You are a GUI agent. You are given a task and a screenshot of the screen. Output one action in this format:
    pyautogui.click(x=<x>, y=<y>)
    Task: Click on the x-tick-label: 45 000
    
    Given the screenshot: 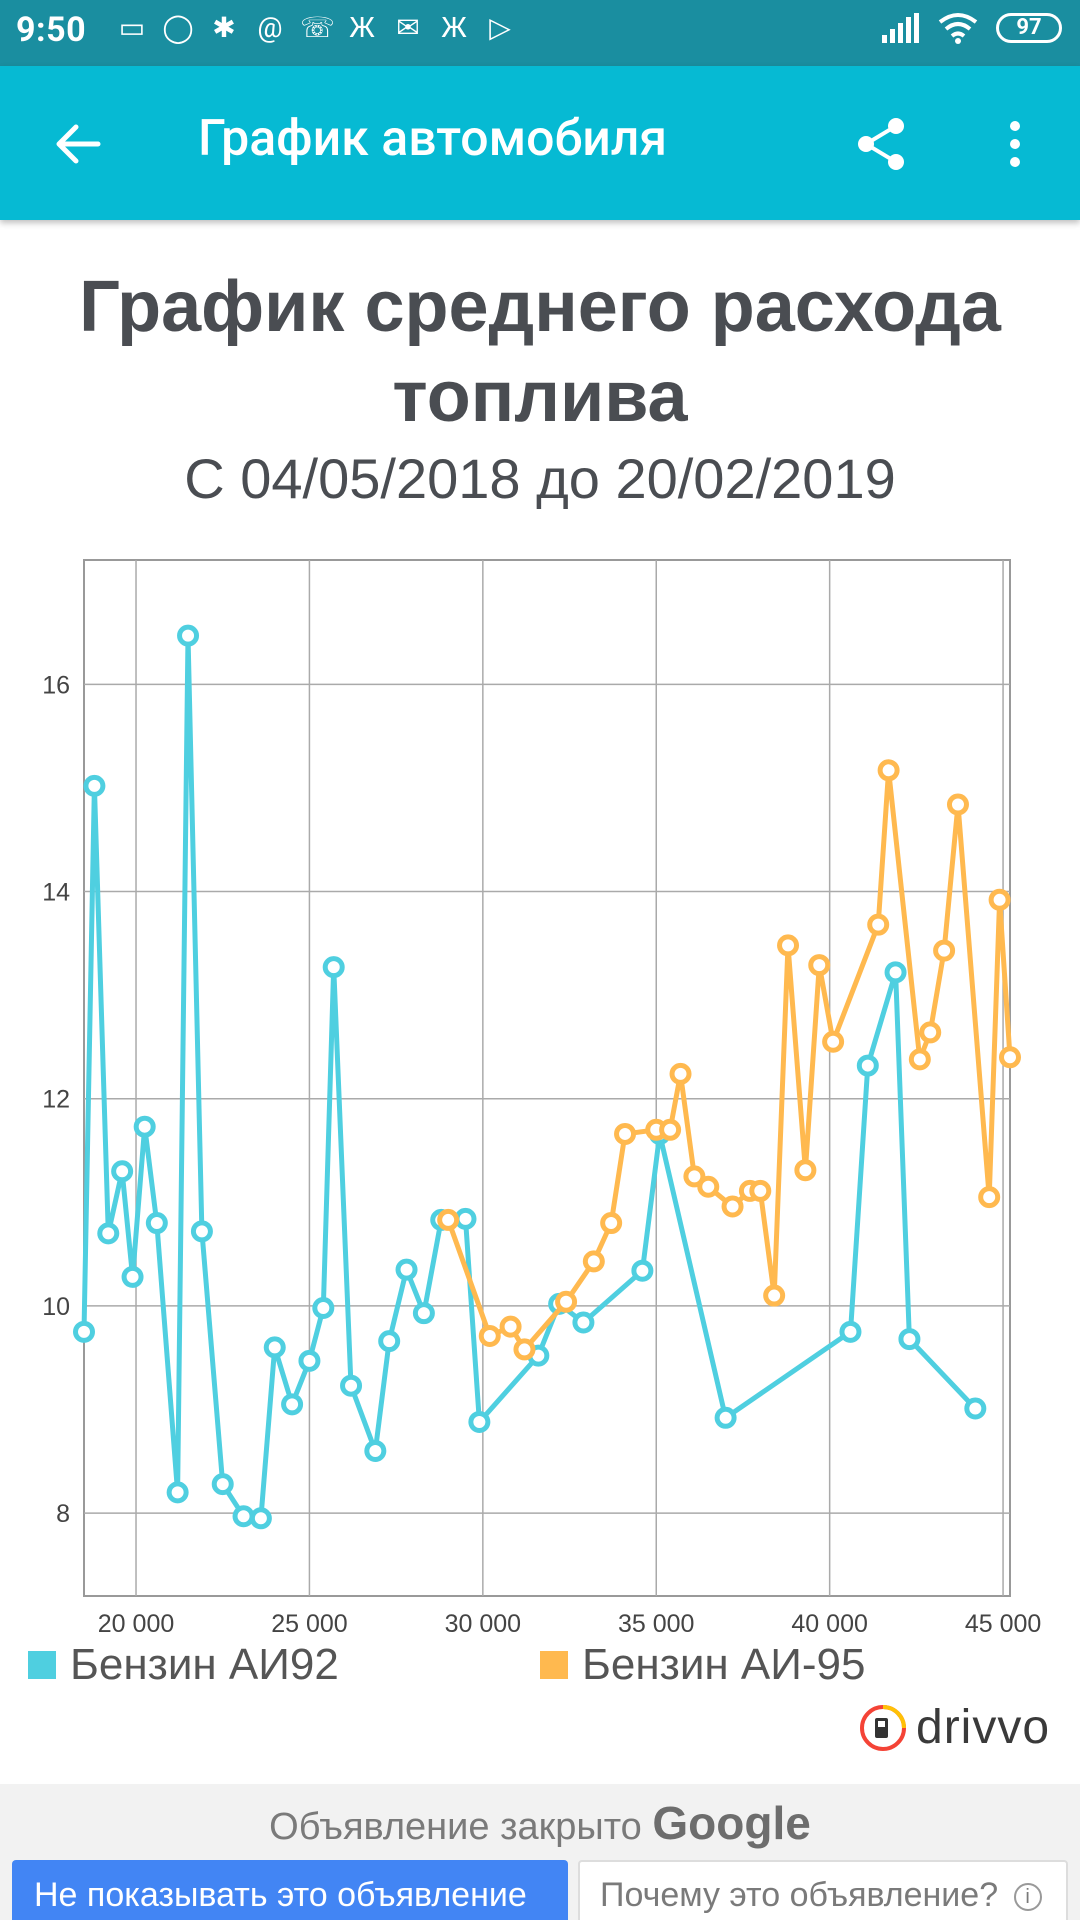 What is the action you would take?
    pyautogui.click(x=1003, y=1624)
    